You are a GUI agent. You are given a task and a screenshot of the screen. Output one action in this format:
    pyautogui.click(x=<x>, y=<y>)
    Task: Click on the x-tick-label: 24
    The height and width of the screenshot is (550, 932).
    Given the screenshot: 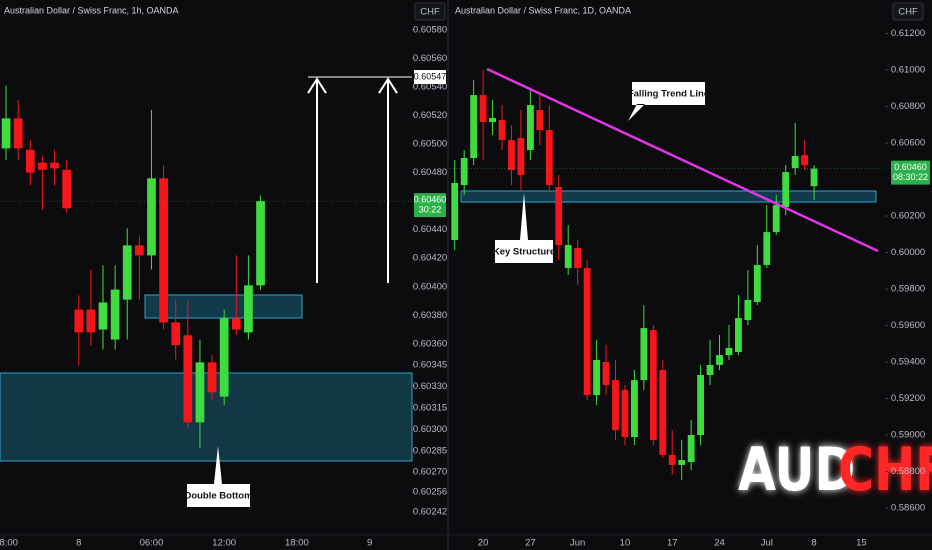 What is the action you would take?
    pyautogui.click(x=719, y=543)
    